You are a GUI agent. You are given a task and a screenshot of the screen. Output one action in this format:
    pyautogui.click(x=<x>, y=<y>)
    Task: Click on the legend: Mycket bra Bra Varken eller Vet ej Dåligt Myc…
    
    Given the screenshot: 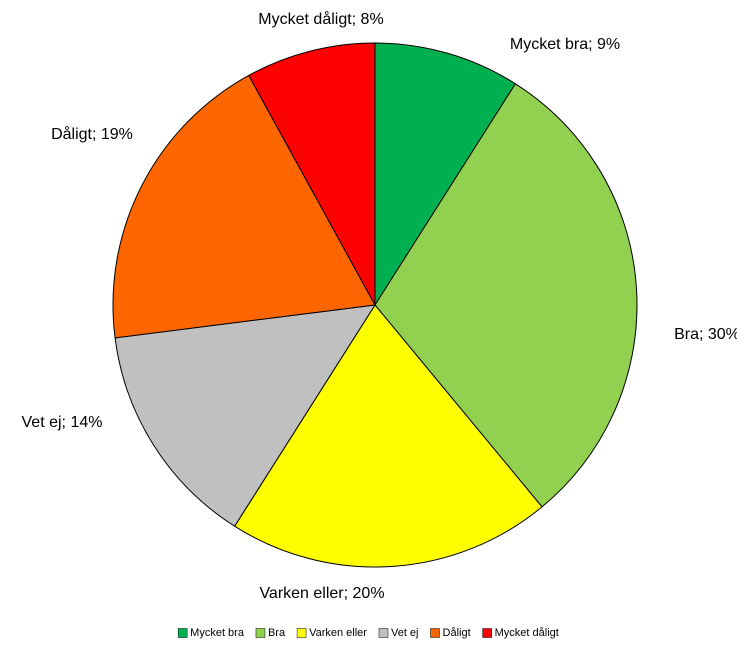 What is the action you would take?
    pyautogui.click(x=368, y=633)
    